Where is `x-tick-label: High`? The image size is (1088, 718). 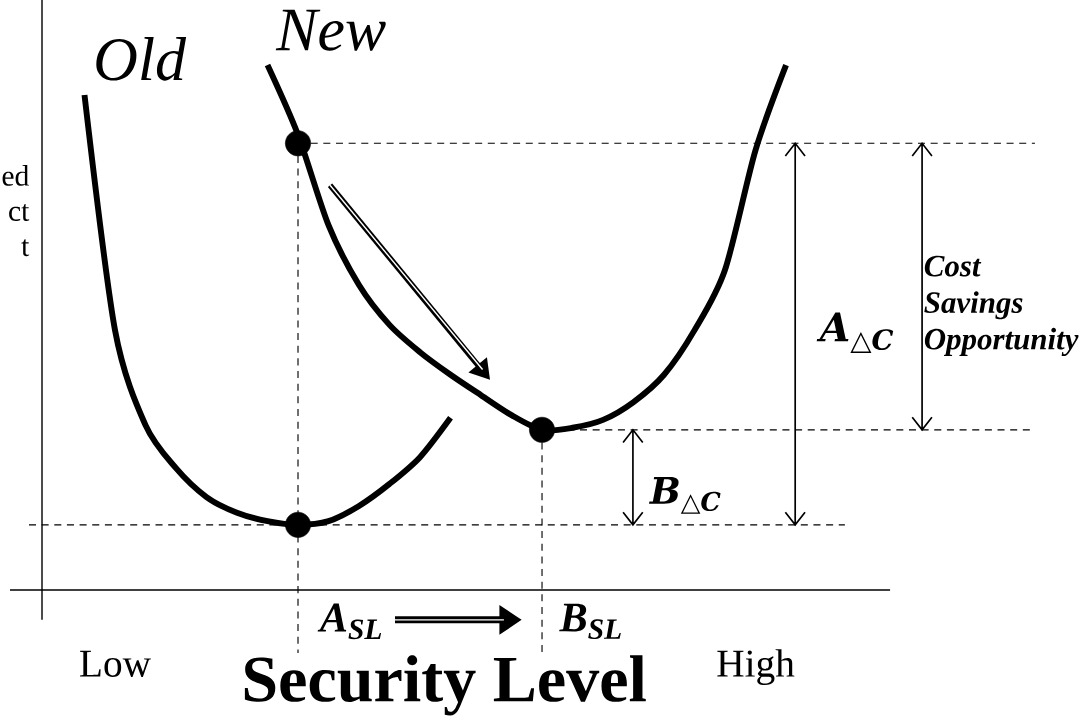 x-tick-label: High is located at coordinates (756, 667).